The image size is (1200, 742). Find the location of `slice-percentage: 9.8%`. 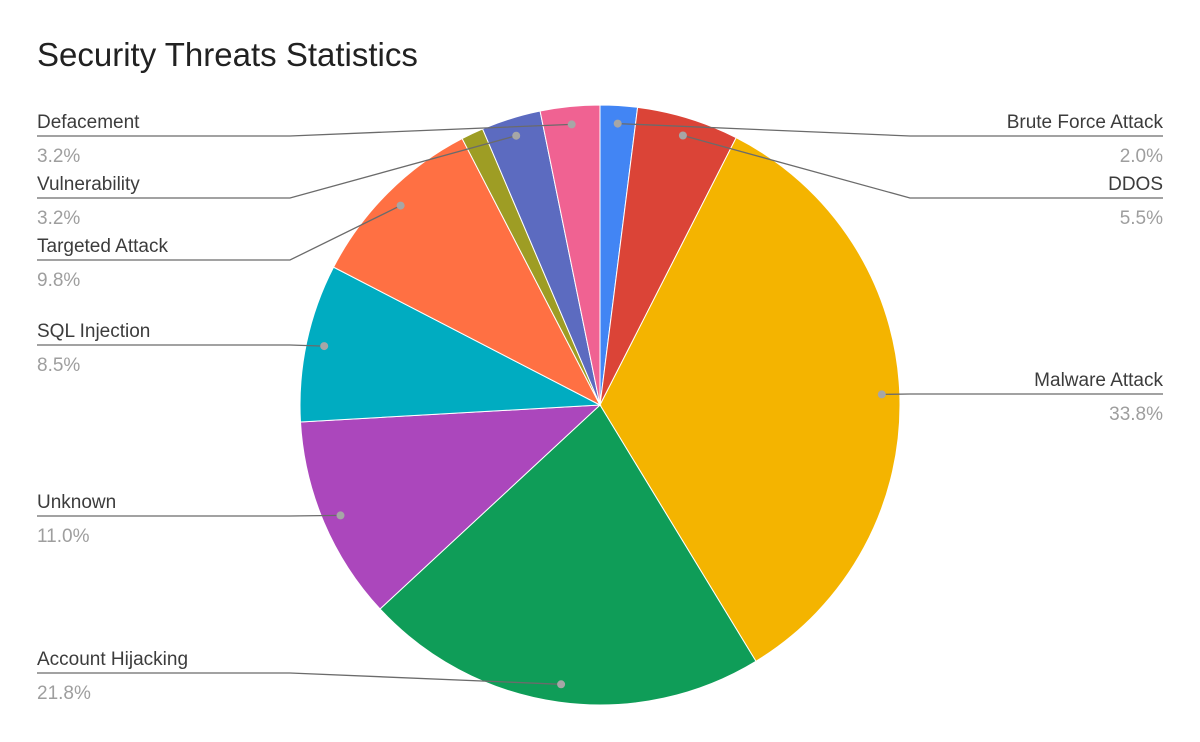

slice-percentage: 9.8% is located at coordinates (58, 280).